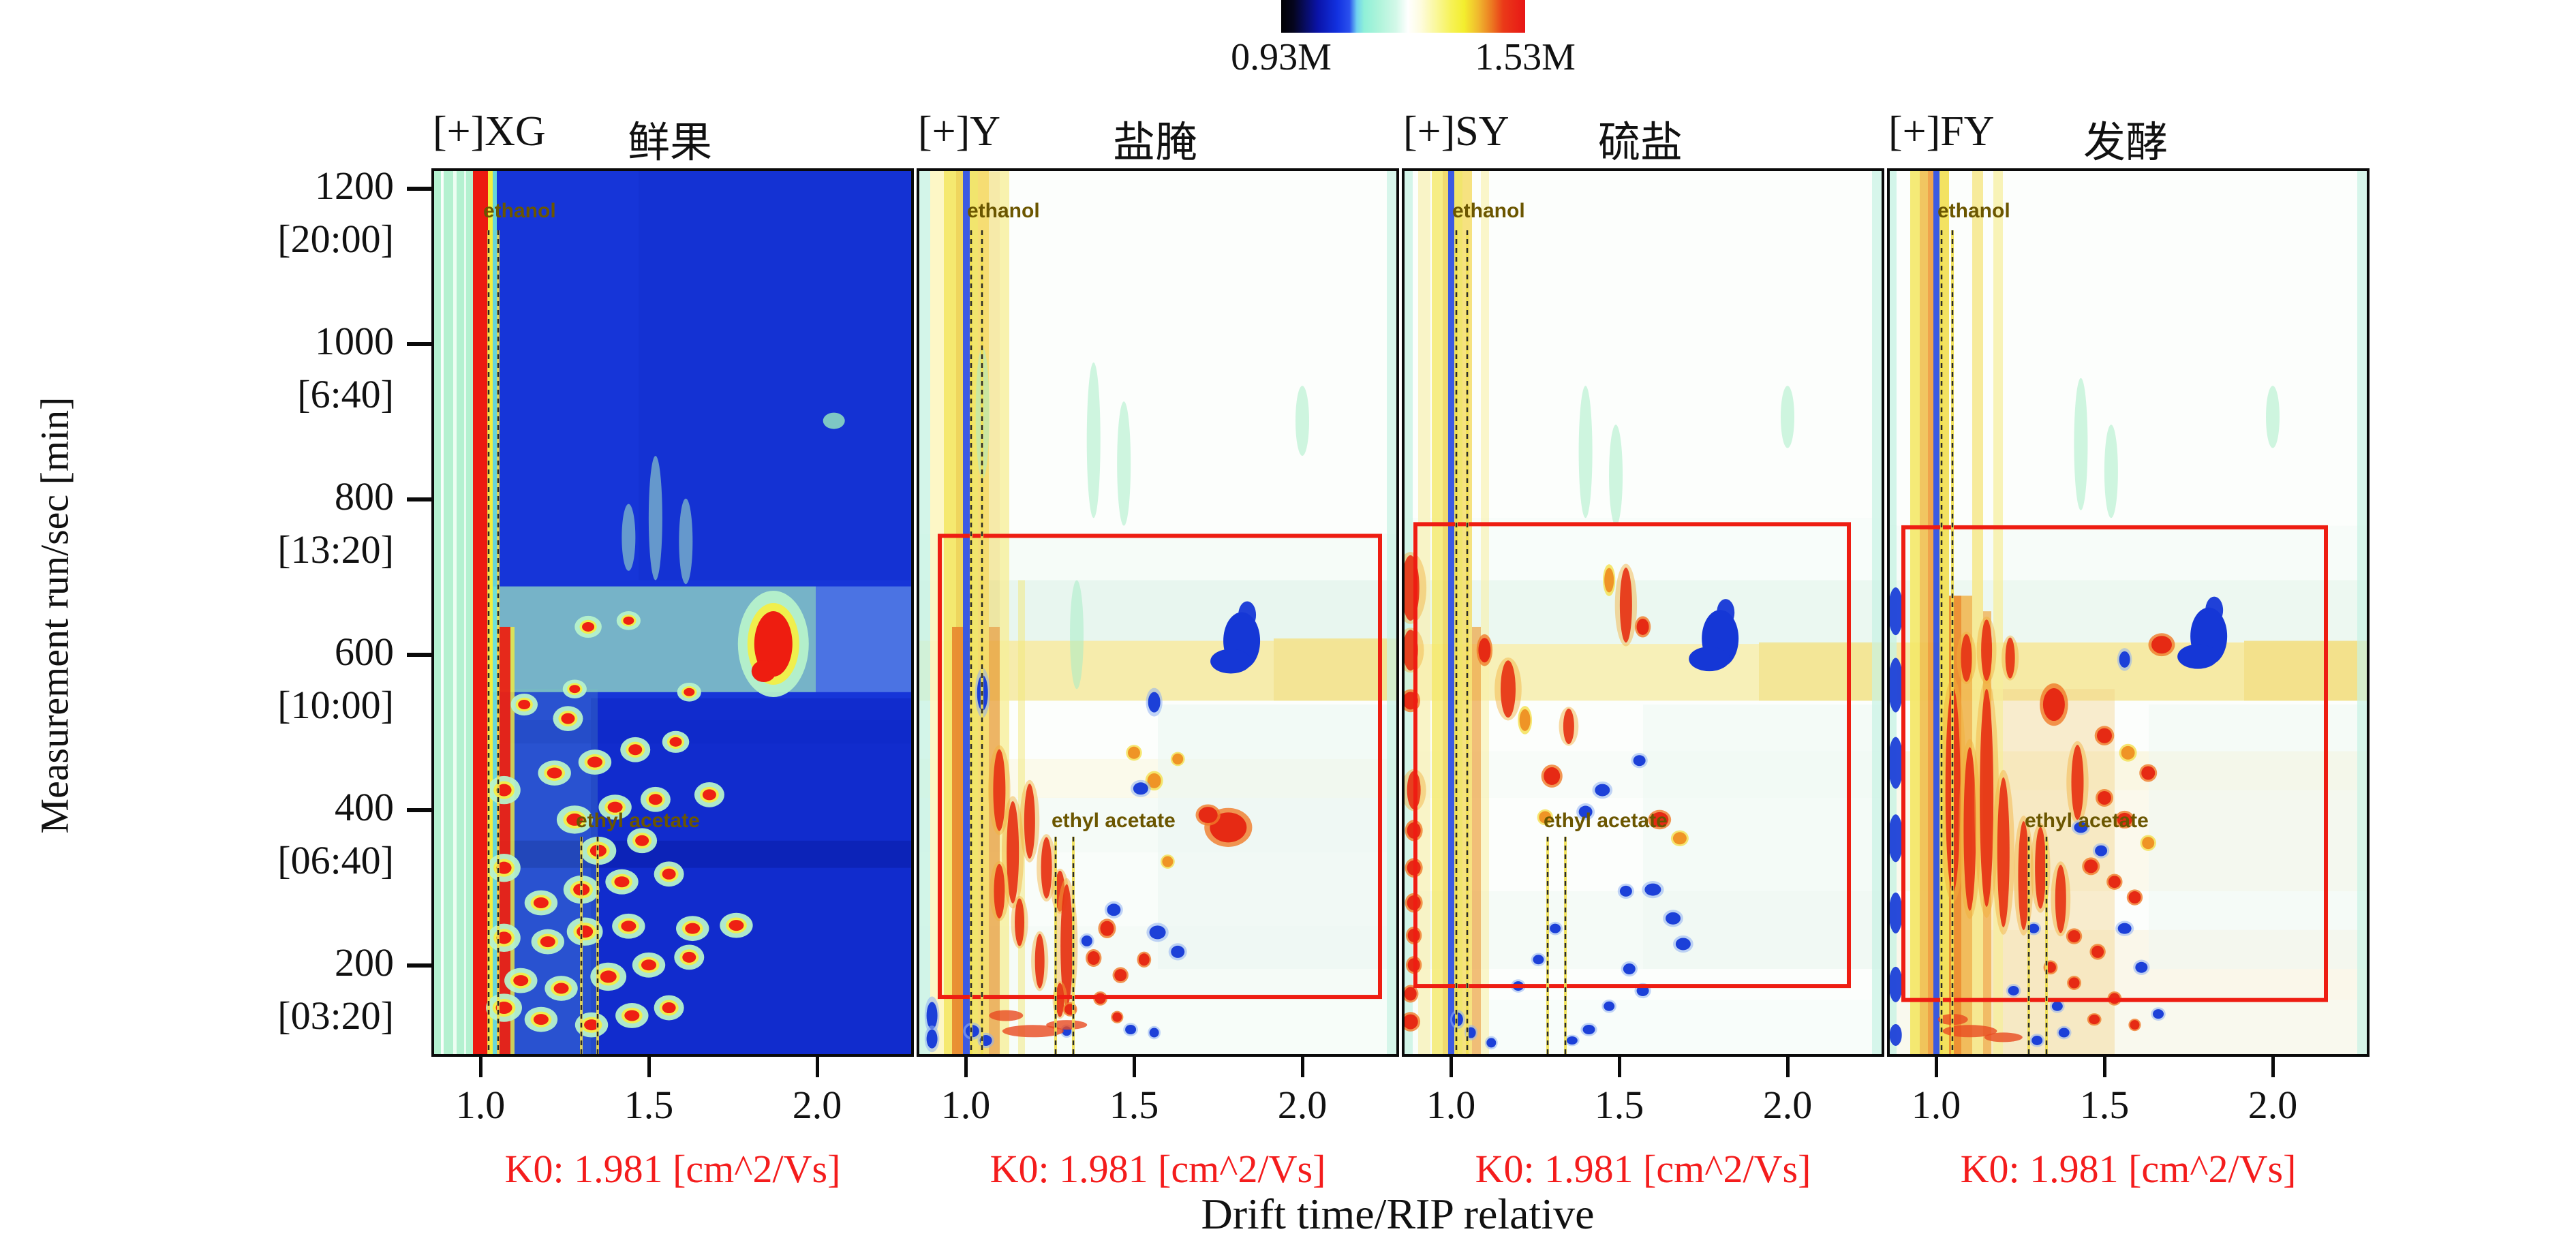  Describe the element at coordinates (55, 615) in the screenshot. I see `y-axis-title: Measurement run/sec [min]` at that location.